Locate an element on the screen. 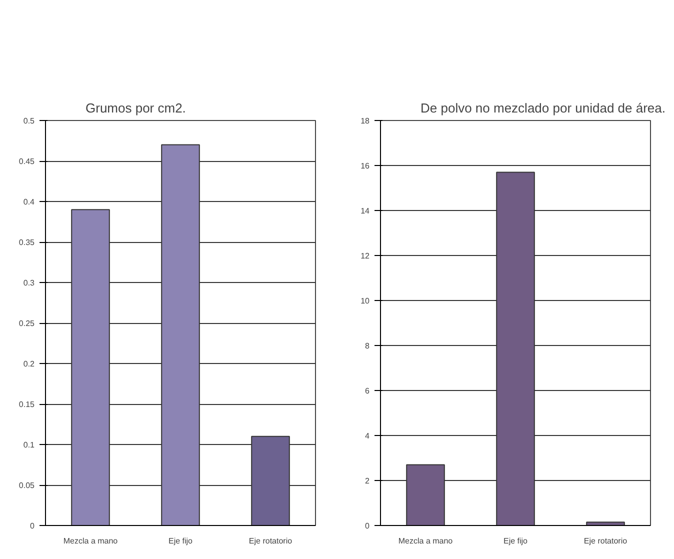 The image size is (674, 559). y-tick-label: 0.2 is located at coordinates (29, 364).